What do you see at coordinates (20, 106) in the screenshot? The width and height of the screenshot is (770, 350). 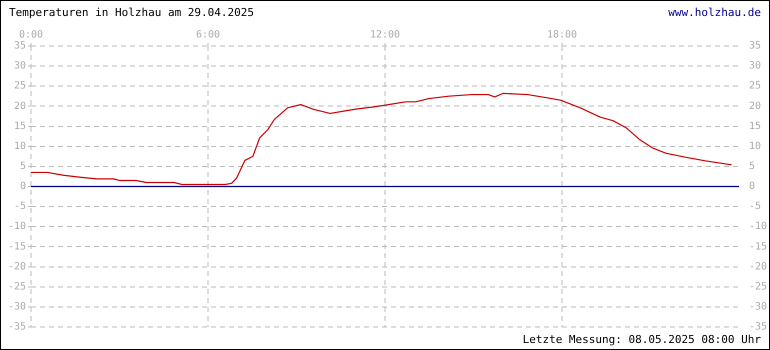 I see `y-tick-label: 20` at bounding box center [20, 106].